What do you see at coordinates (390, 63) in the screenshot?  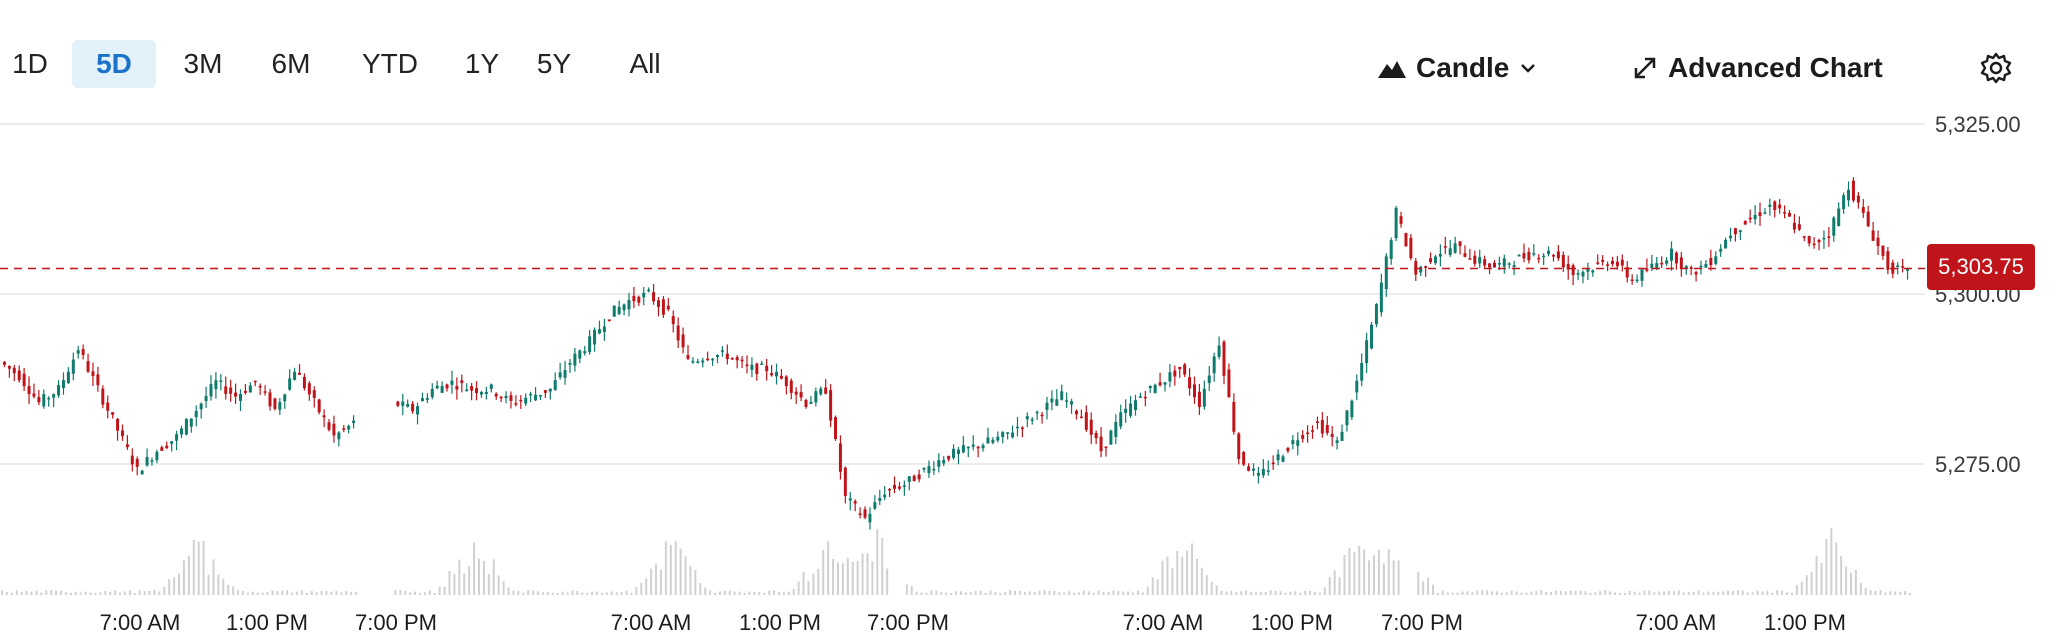 I see `range-button-ytd: YTD` at bounding box center [390, 63].